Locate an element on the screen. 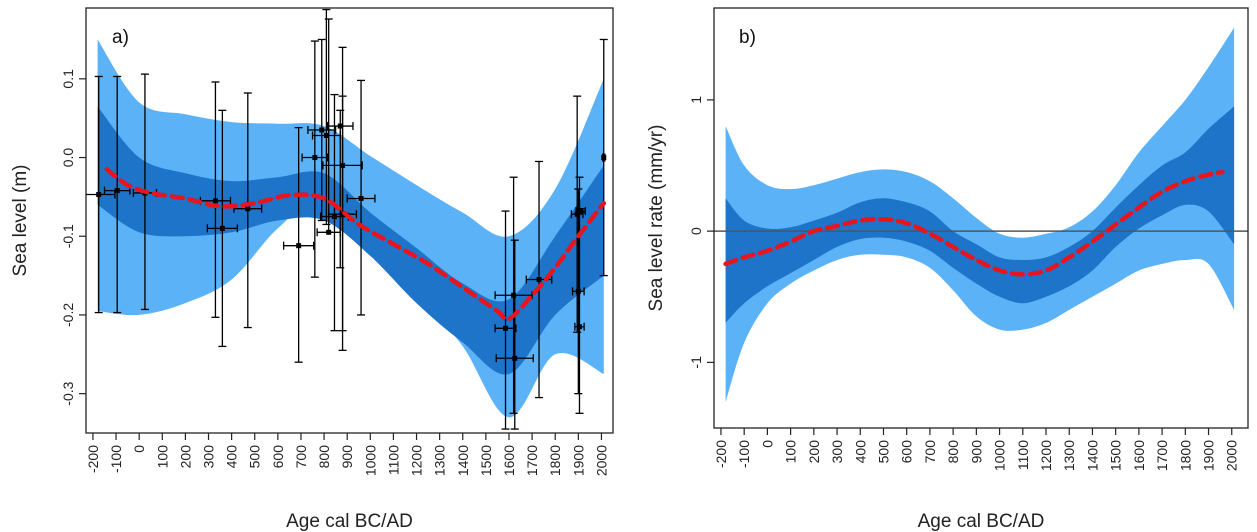 Image resolution: width=1257 pixels, height=532 pixels. y-tick-label: -0.1 is located at coordinates (68, 236).